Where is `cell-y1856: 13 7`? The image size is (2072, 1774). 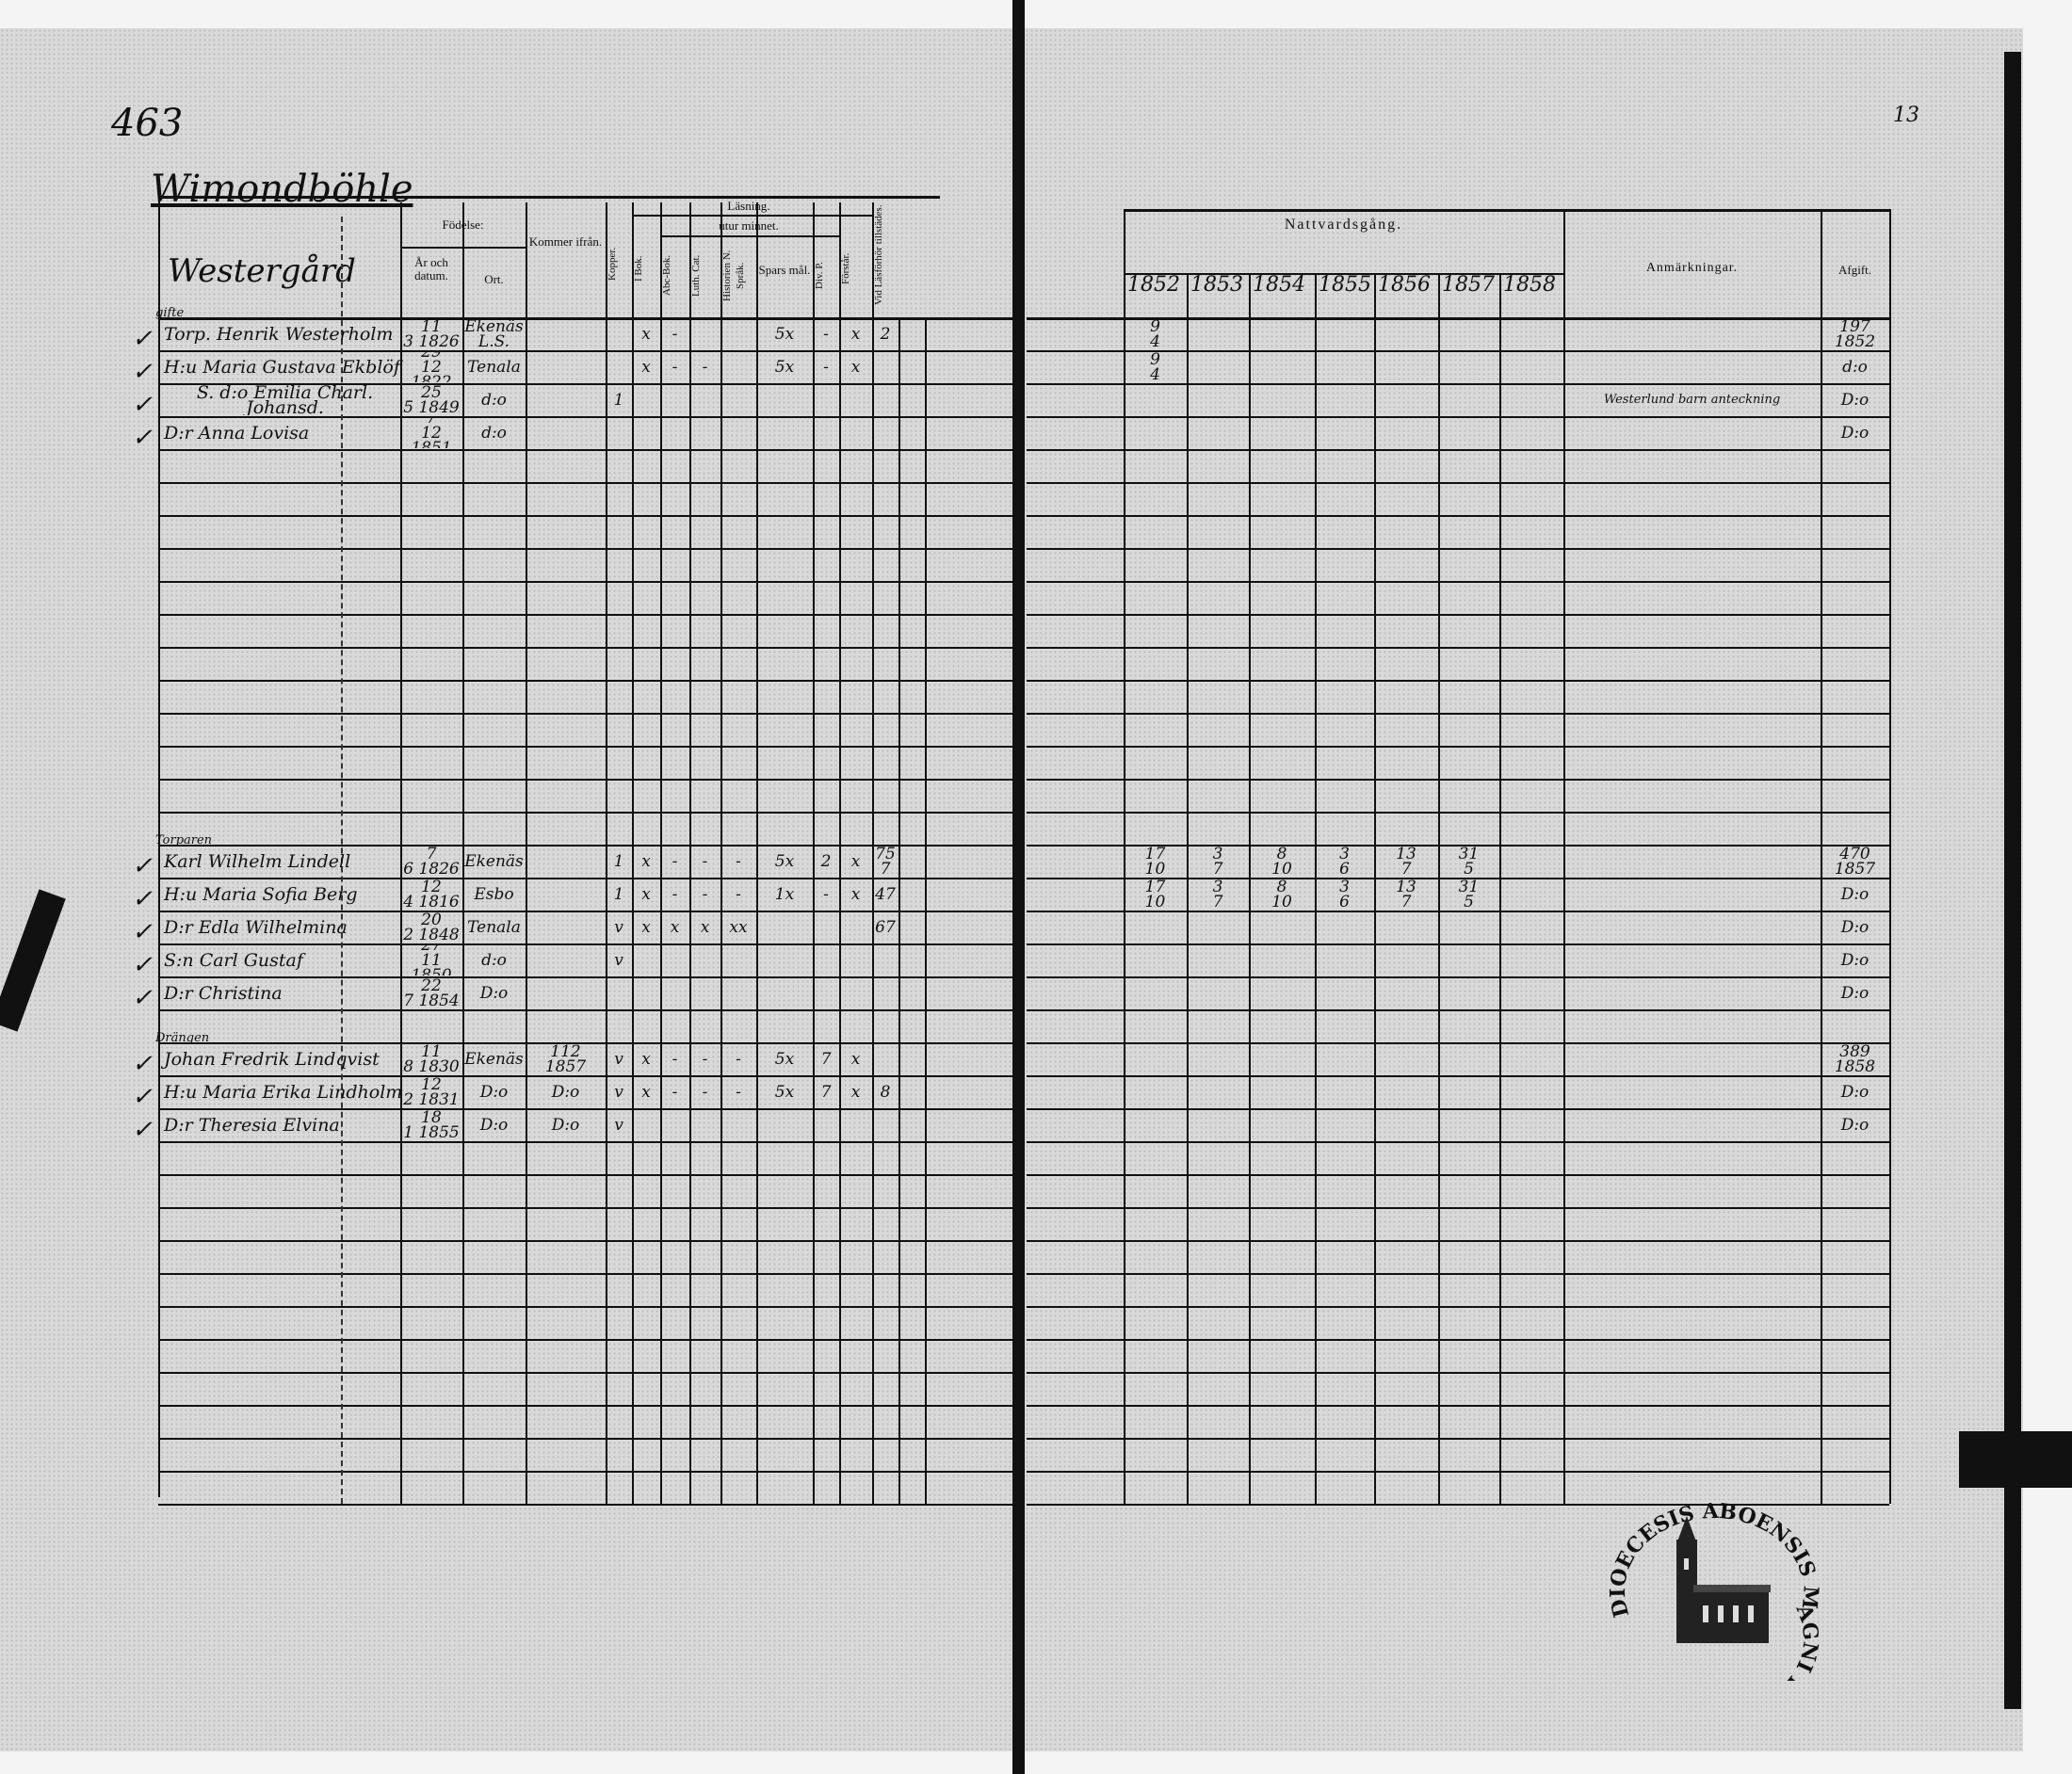 cell-y1856: 13 7 is located at coordinates (1406, 895).